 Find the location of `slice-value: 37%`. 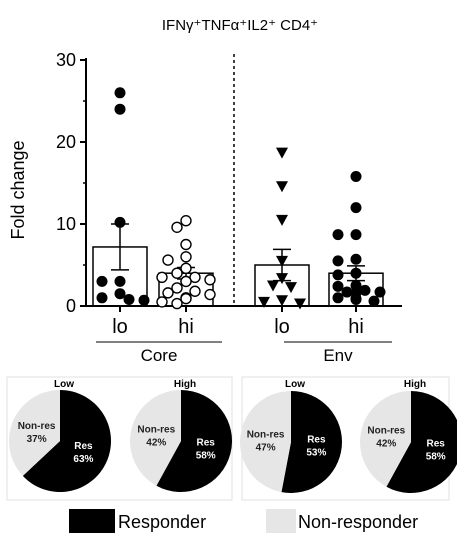

slice-value: 37% is located at coordinates (37, 439).